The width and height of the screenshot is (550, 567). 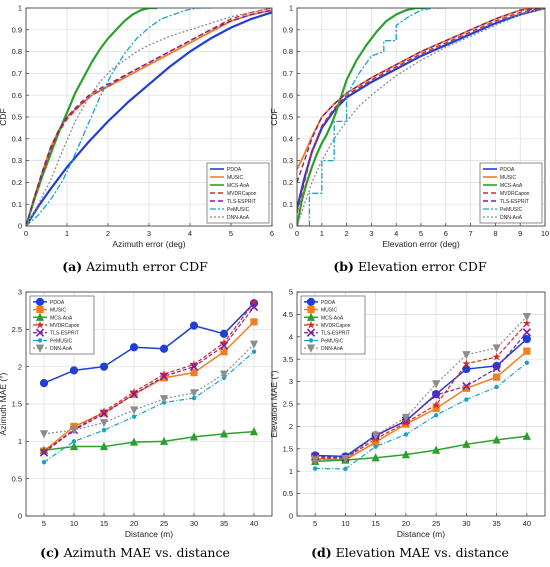 I want to click on y-tick-label: 4.5, so click(x=288, y=314).